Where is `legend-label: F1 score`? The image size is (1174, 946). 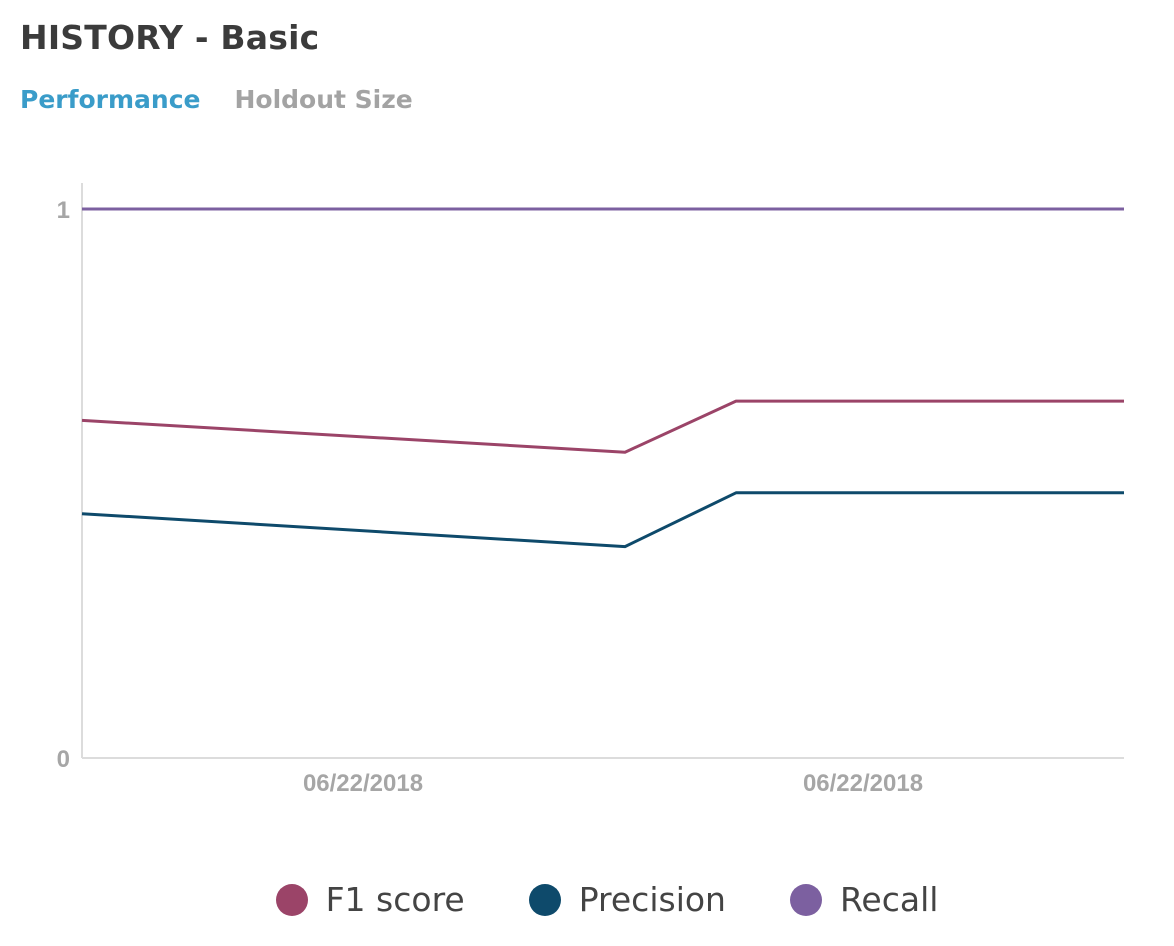 legend-label: F1 score is located at coordinates (395, 899).